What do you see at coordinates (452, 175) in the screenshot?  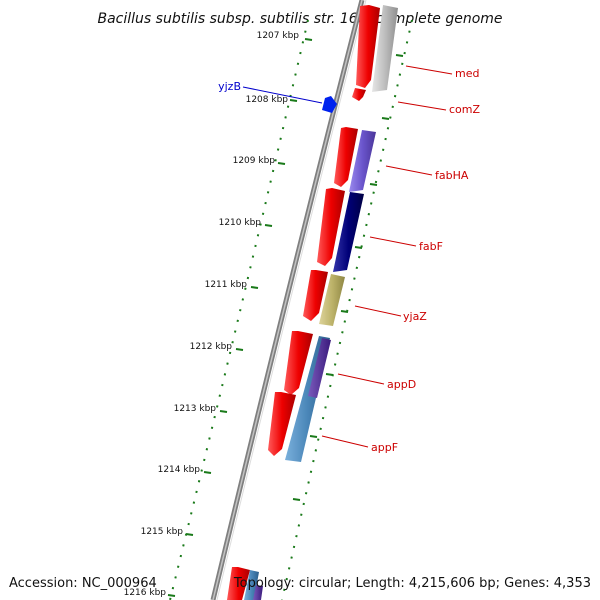 I see `gene-label-fabHA: fabHA` at bounding box center [452, 175].